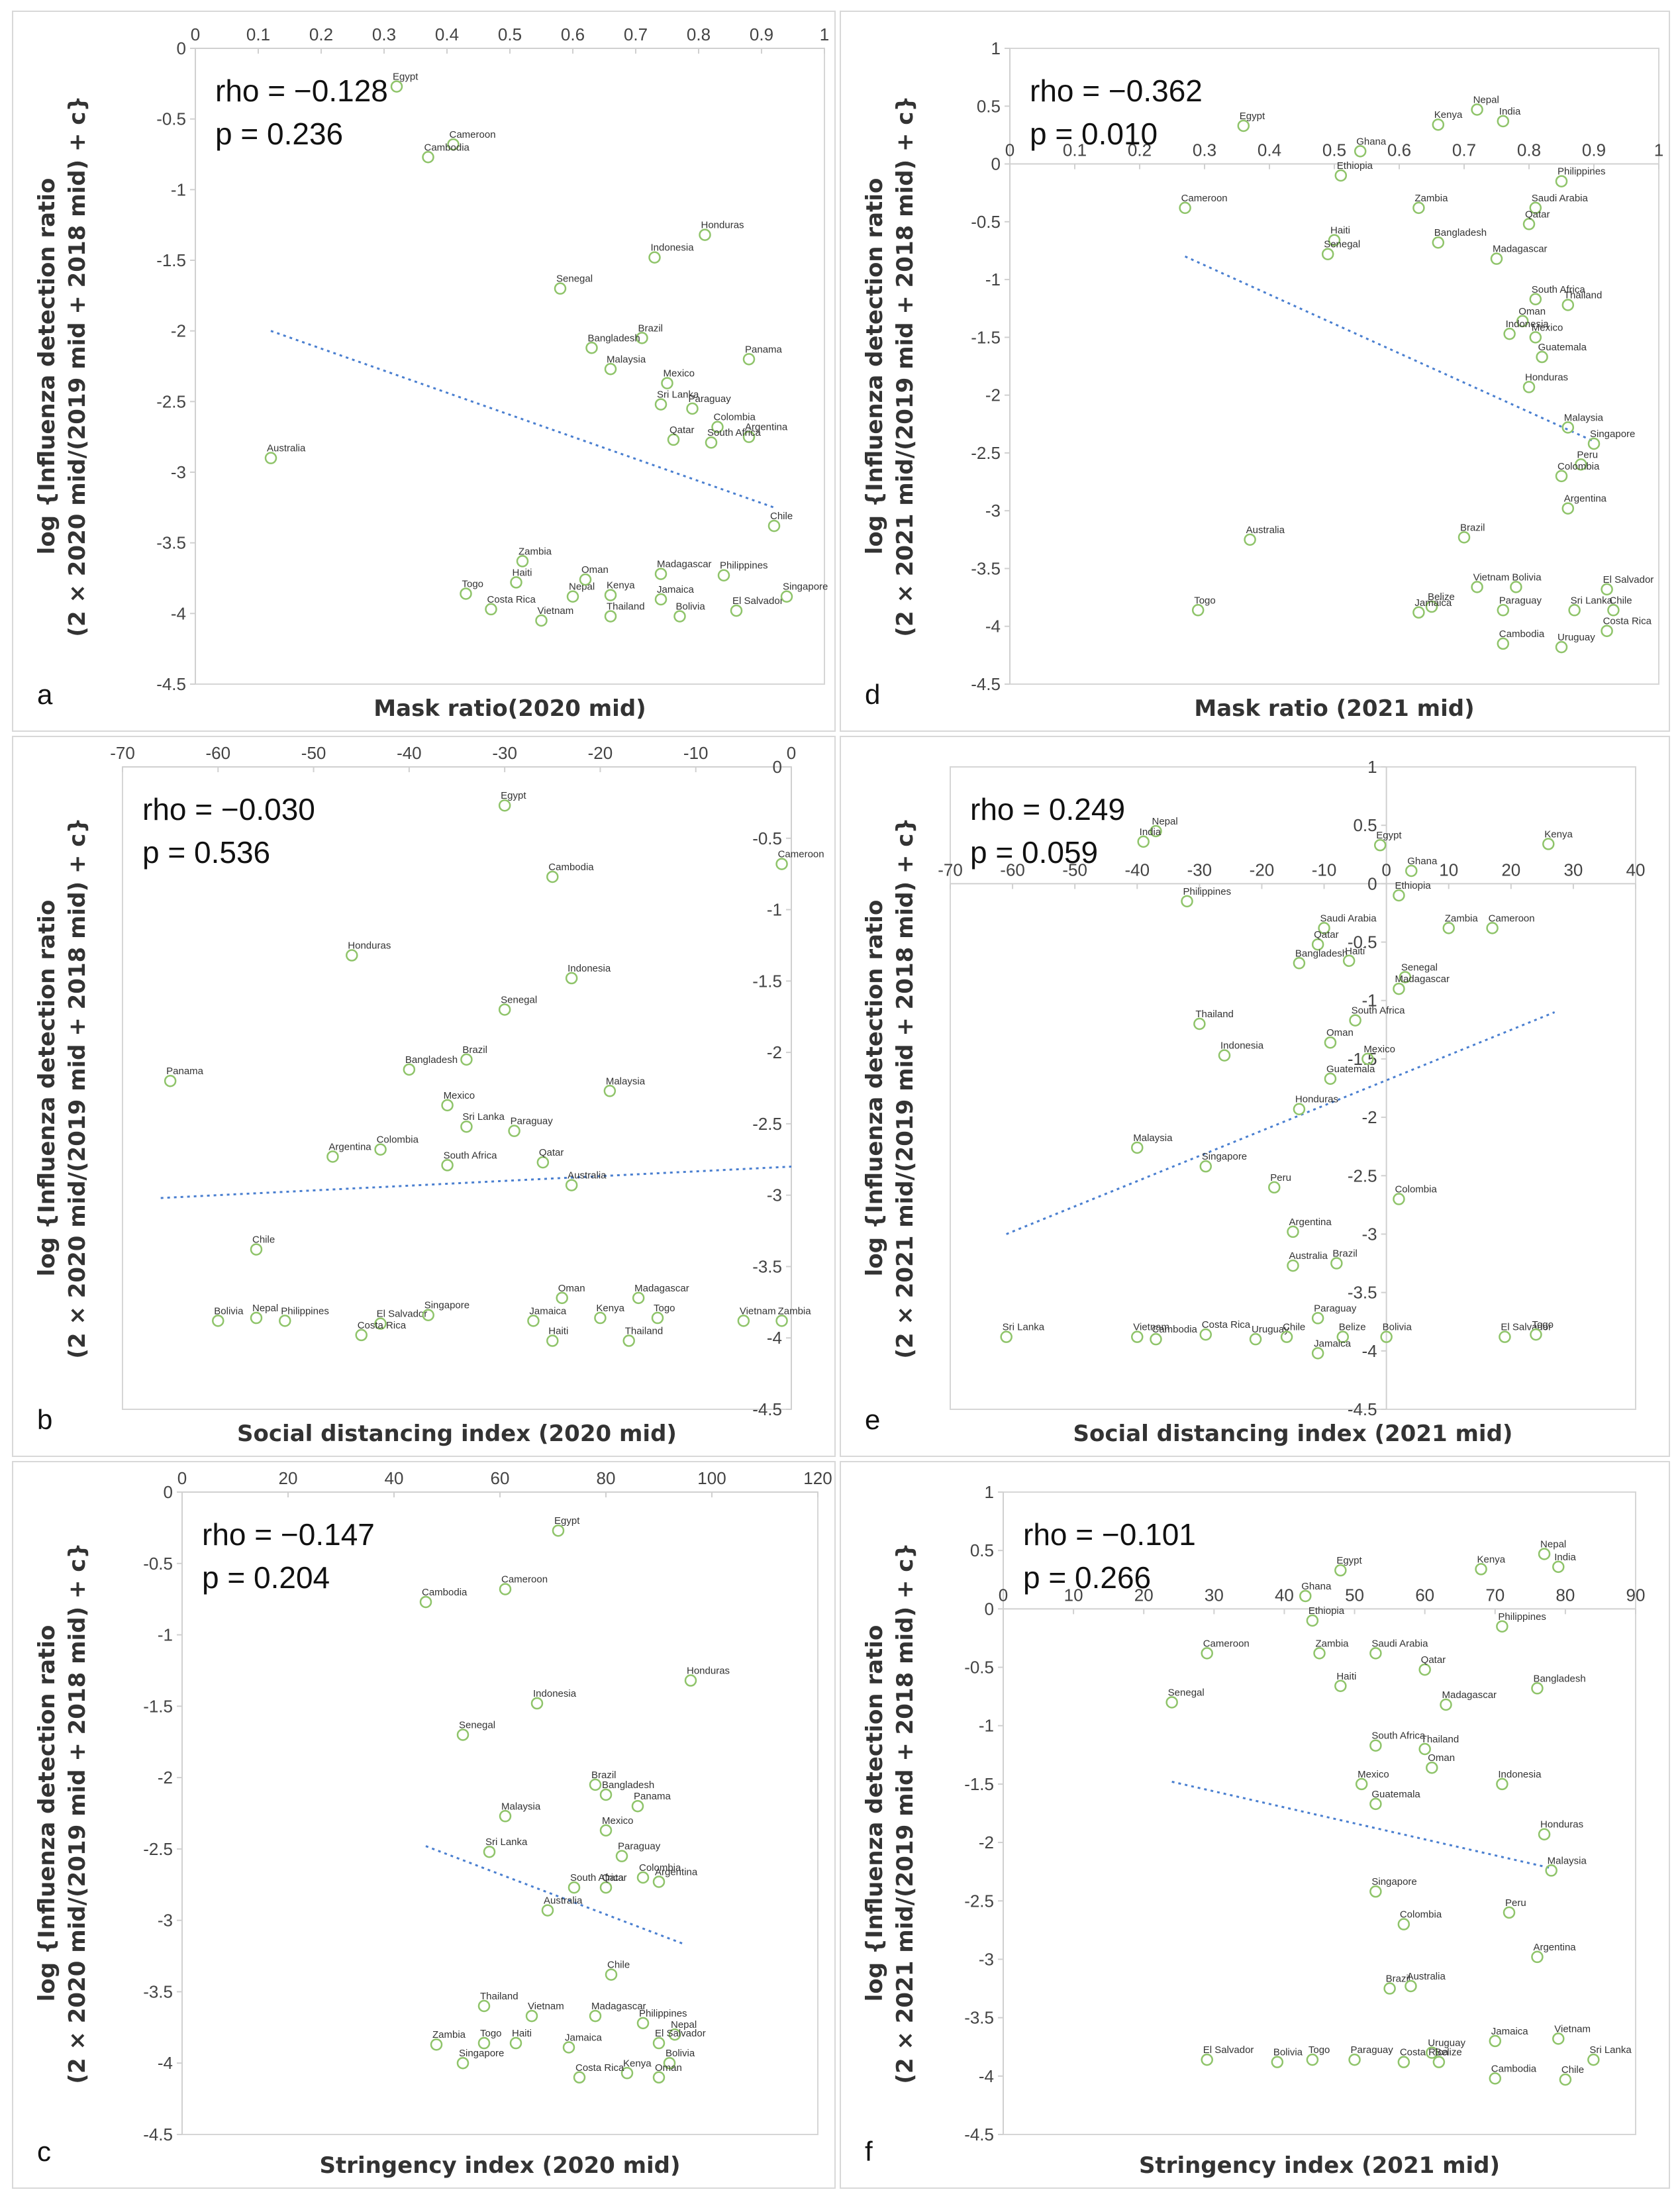 This screenshot has height=2206, width=1680. I want to click on data-point: Peru, so click(1514, 1908).